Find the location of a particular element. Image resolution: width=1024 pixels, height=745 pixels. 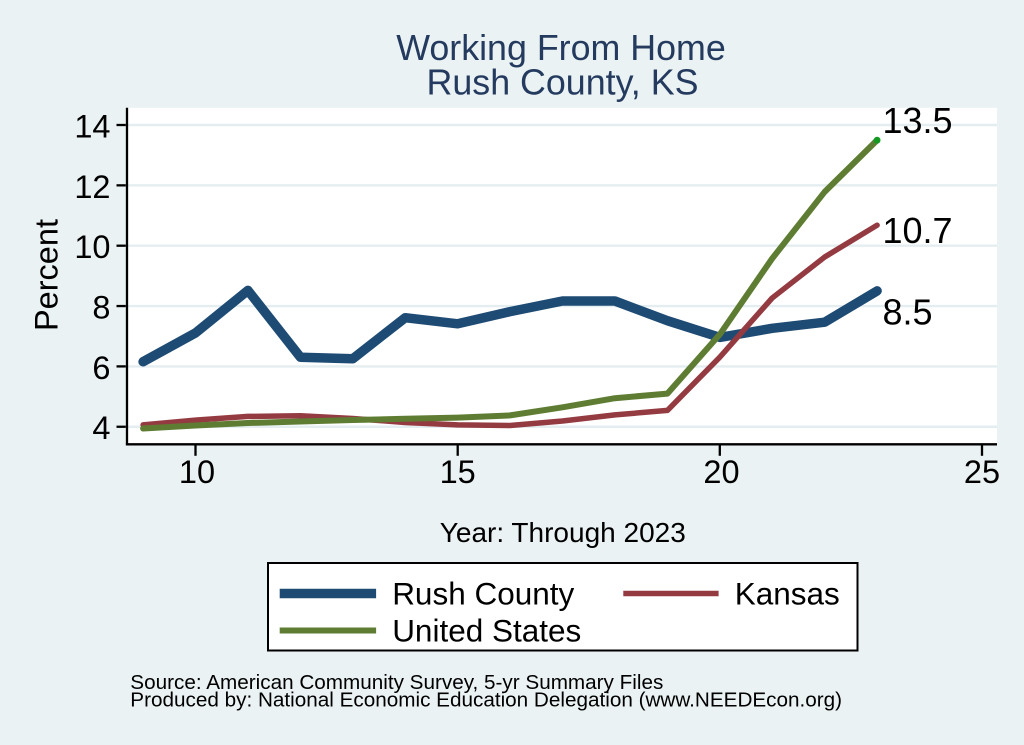

svg-text: 25 is located at coordinates (982, 472).